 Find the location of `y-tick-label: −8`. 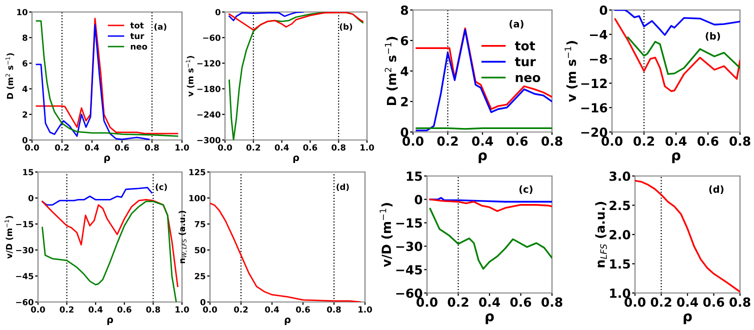

y-tick-label: −8 is located at coordinates (599, 59).